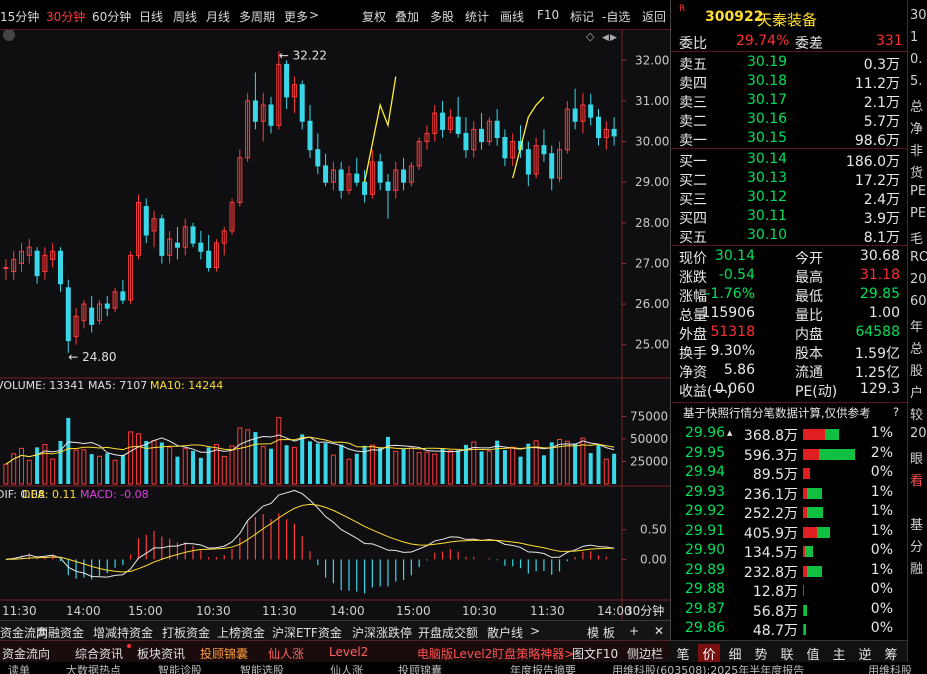  What do you see at coordinates (761, 655) in the screenshot?
I see `view-trend: 势` at bounding box center [761, 655].